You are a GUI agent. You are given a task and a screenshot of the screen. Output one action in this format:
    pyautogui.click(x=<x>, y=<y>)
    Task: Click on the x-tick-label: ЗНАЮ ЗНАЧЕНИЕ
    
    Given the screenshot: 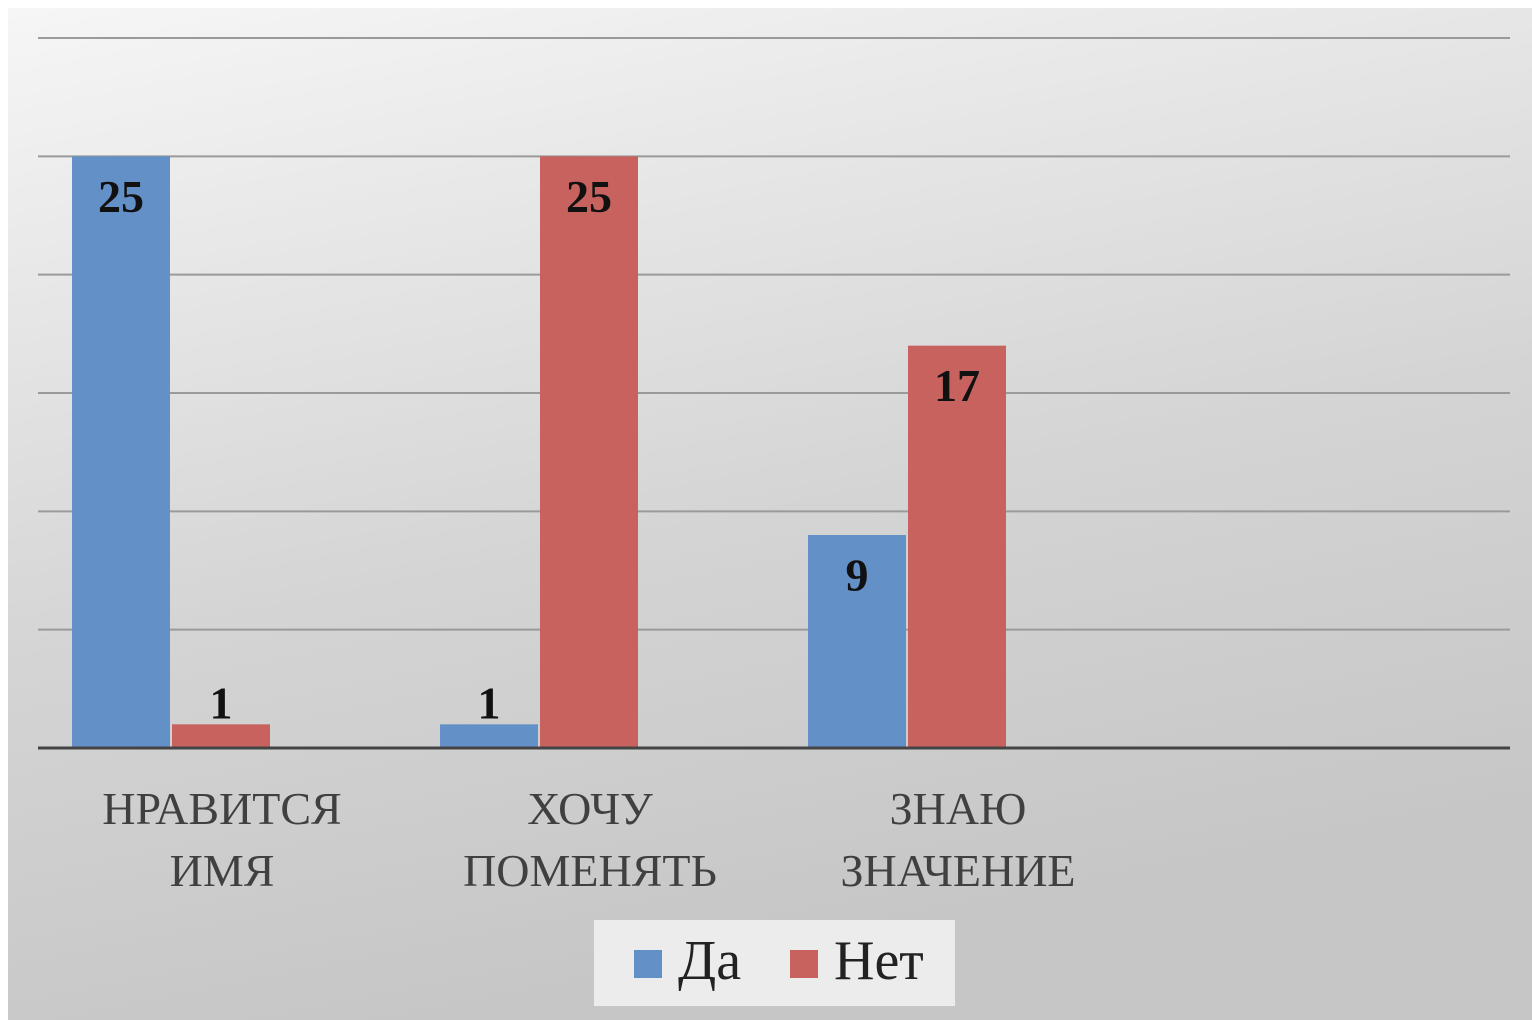 What is the action you would take?
    pyautogui.click(x=957, y=839)
    